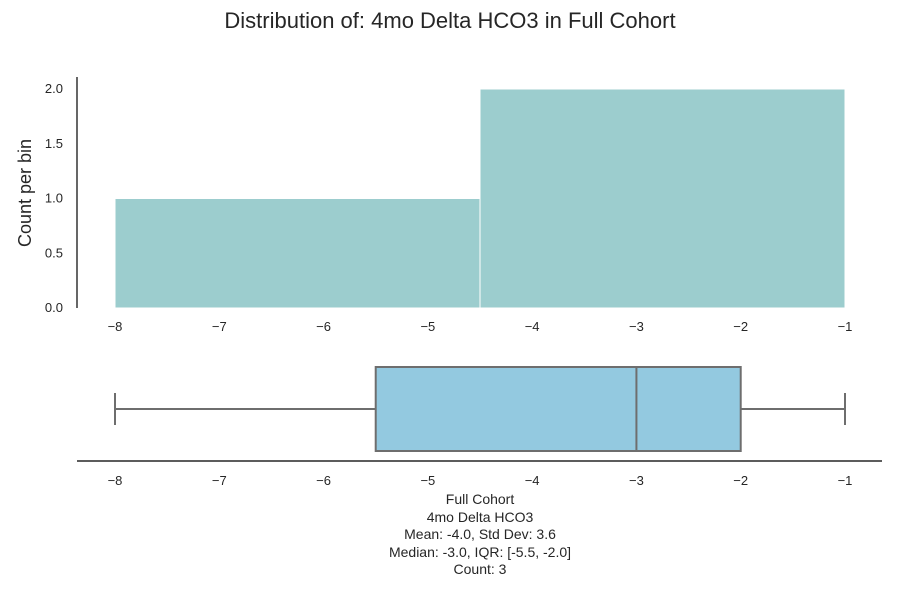 The image size is (900, 600). What do you see at coordinates (480, 516) in the screenshot?
I see `caption-variable: 4mo Delta HCO3` at bounding box center [480, 516].